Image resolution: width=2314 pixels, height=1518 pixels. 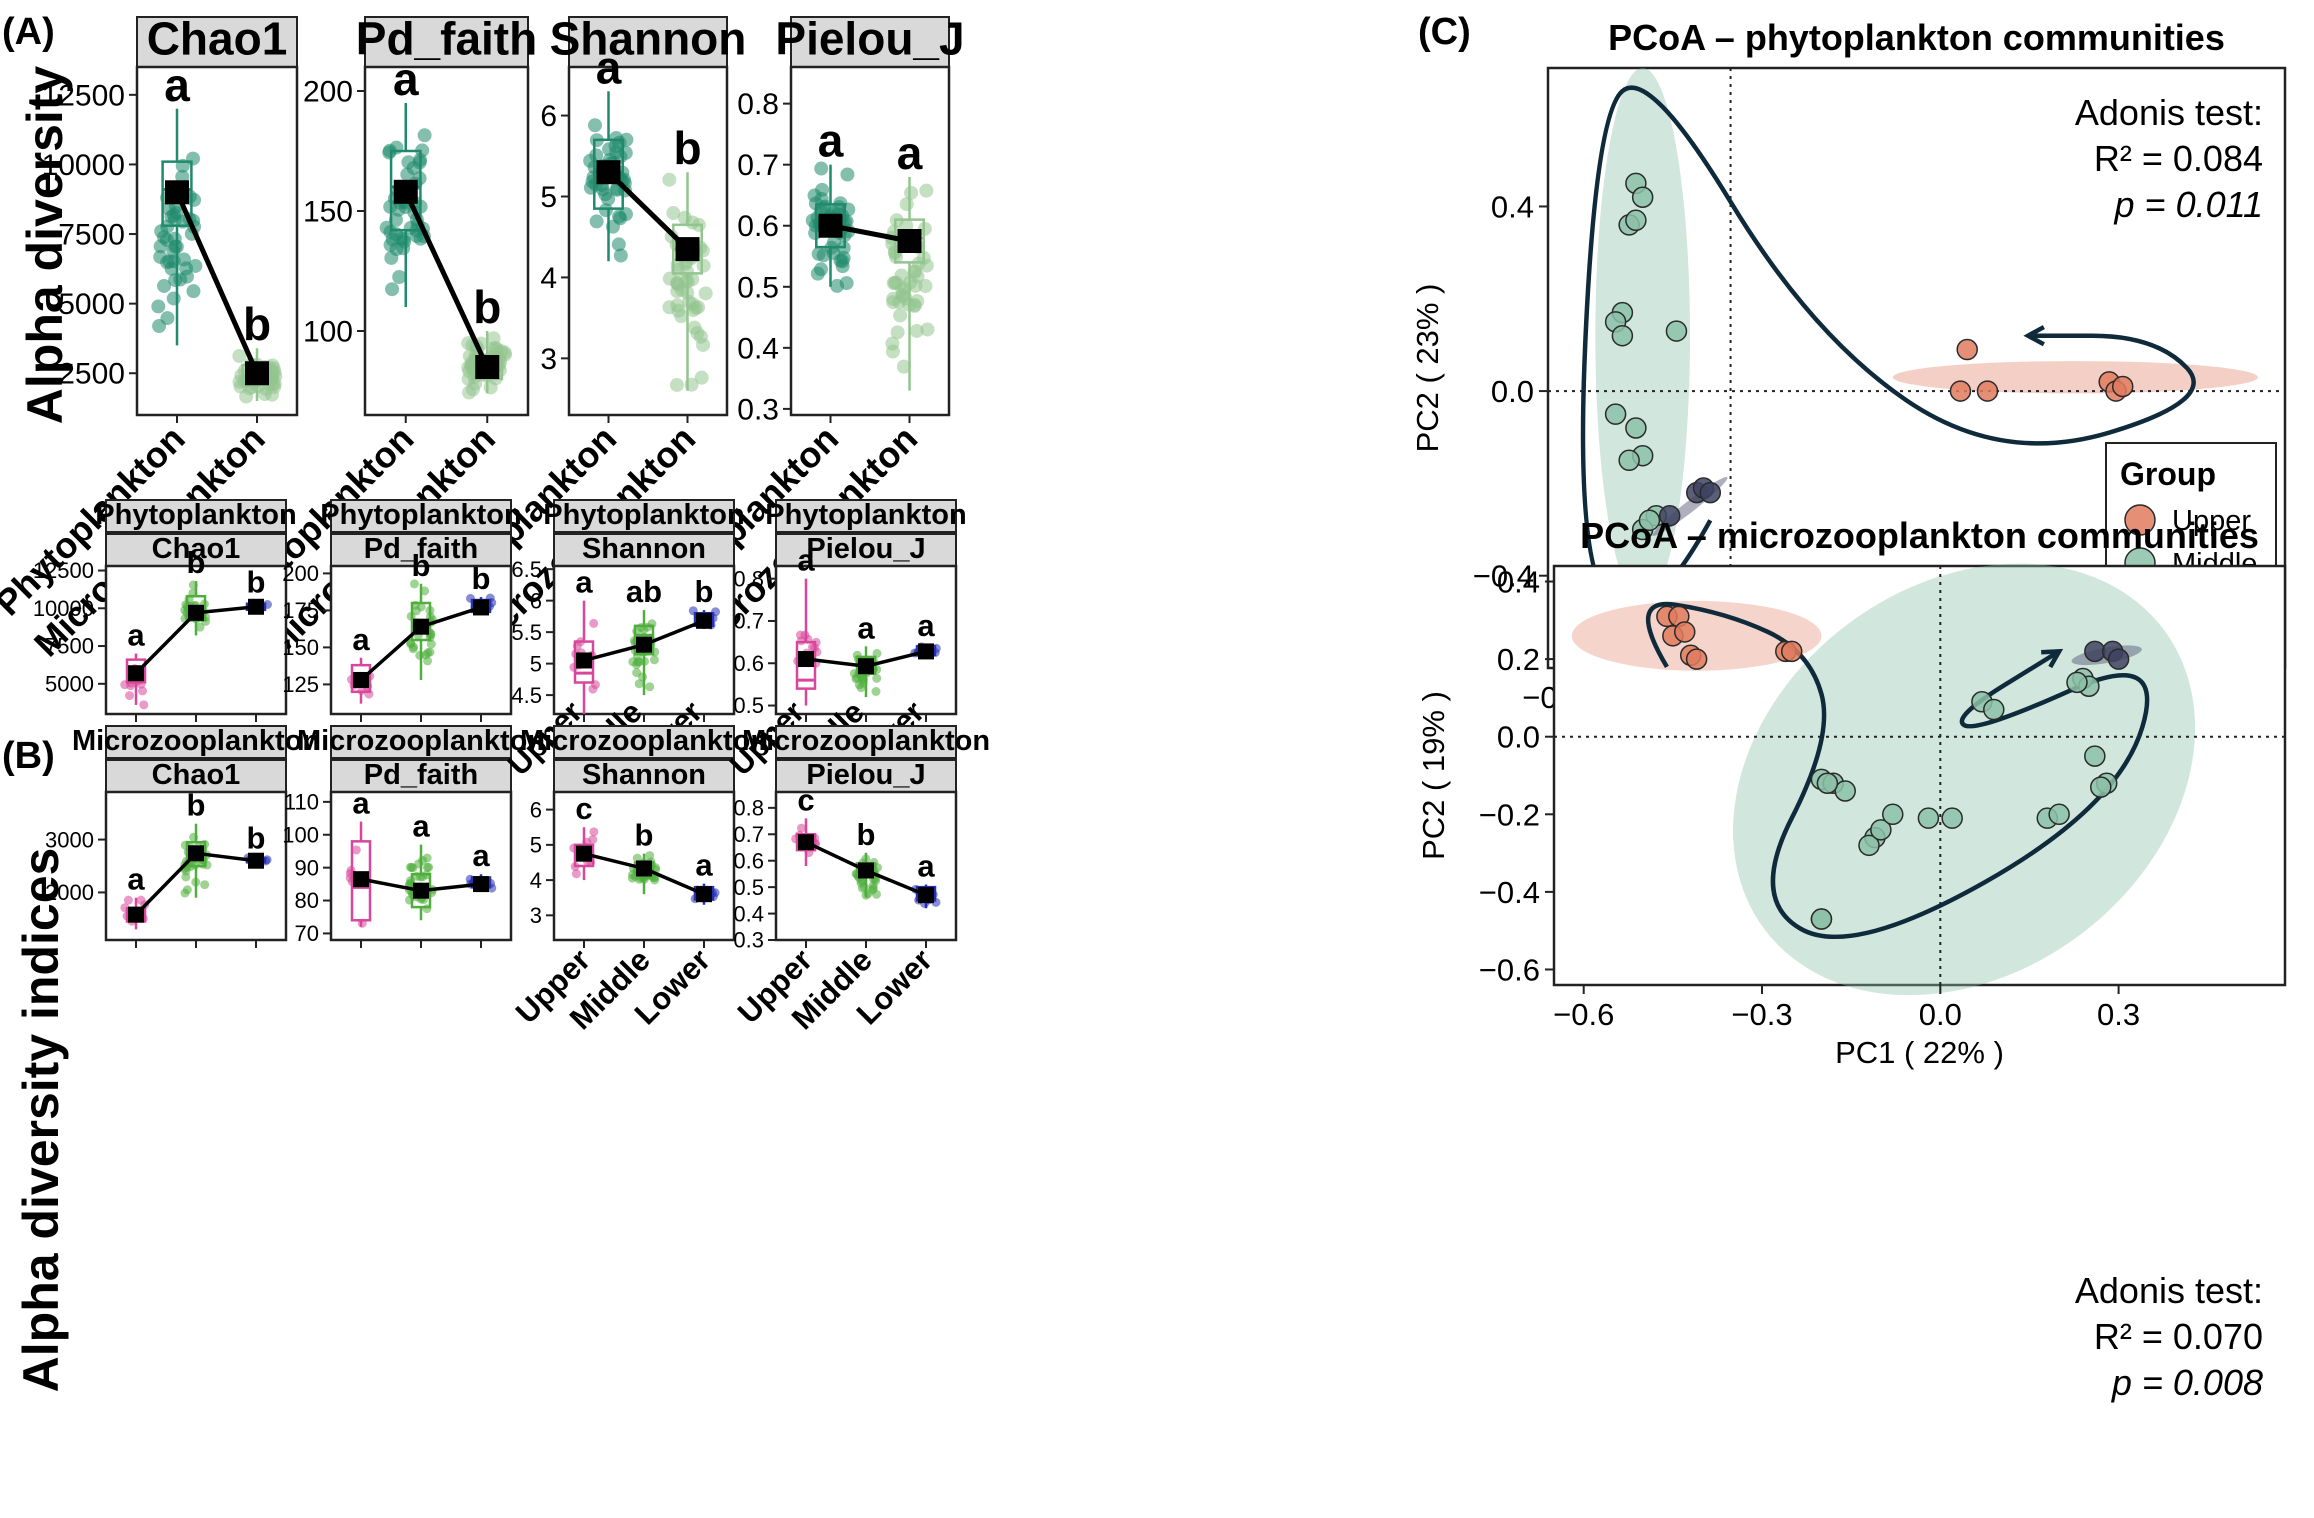 I want to click on x-tick-label: −0.6, so click(x=1583, y=1014).